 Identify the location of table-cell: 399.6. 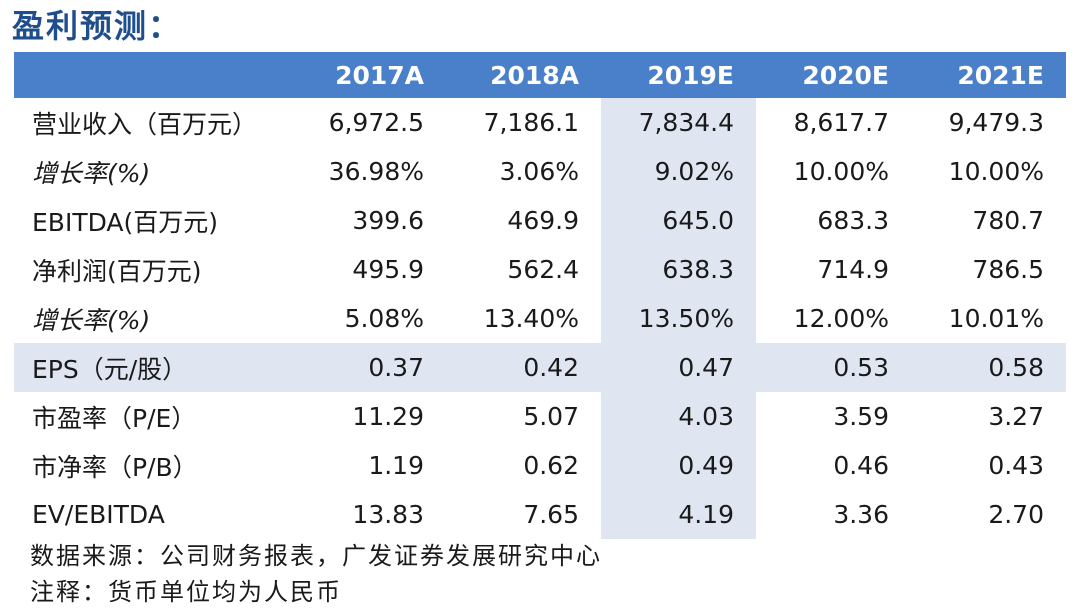
(388, 220).